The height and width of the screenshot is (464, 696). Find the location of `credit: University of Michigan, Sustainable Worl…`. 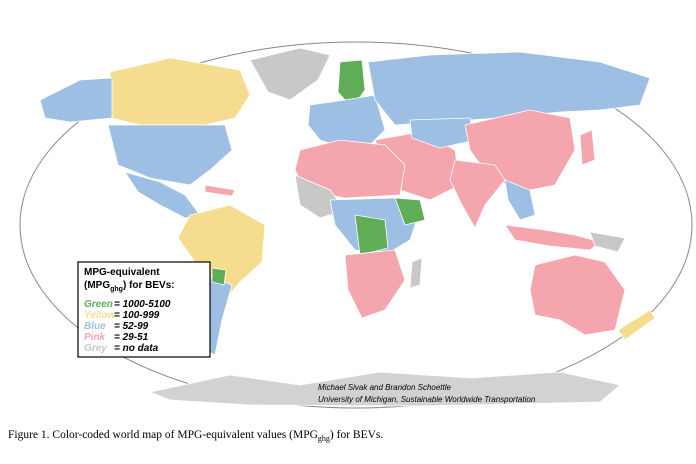

credit: University of Michigan, Sustainable Worl… is located at coordinates (427, 399).